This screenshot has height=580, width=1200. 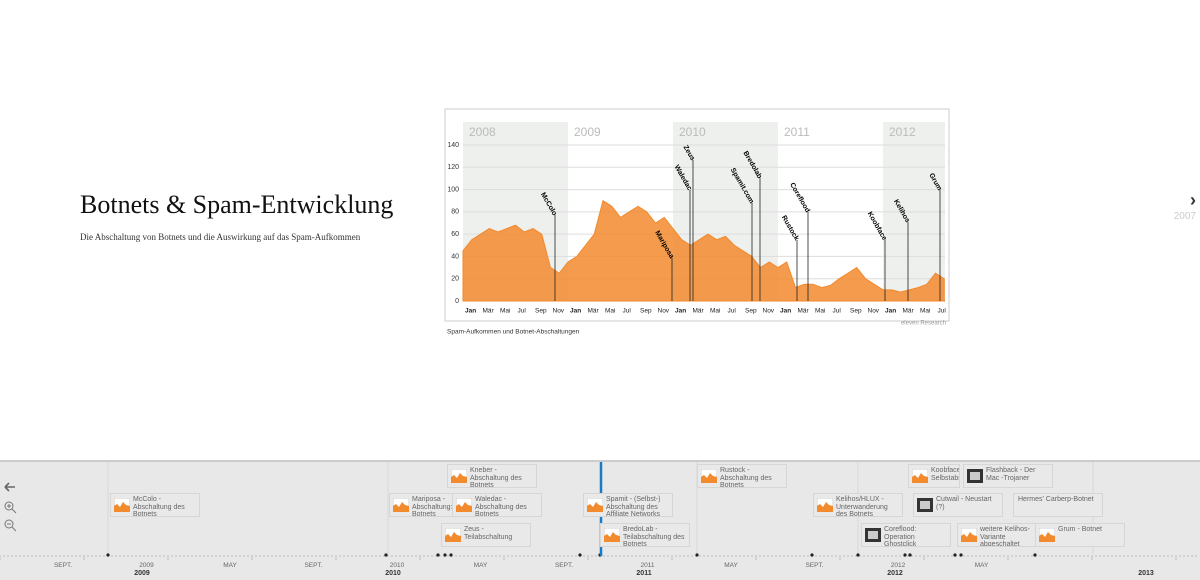 What do you see at coordinates (1058, 505) in the screenshot?
I see `event-card: Hermes' Carberp-Botnet` at bounding box center [1058, 505].